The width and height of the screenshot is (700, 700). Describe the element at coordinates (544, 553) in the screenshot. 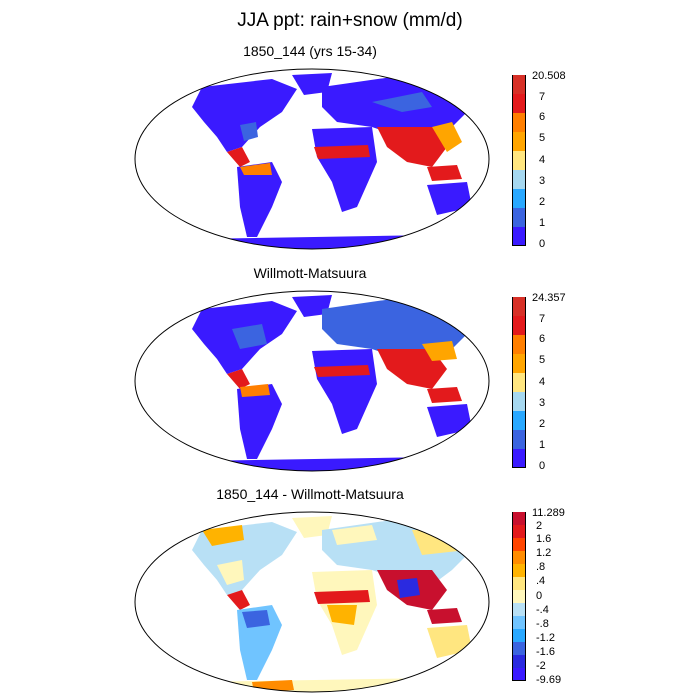

I see `colorbar-label: 1.2` at that location.